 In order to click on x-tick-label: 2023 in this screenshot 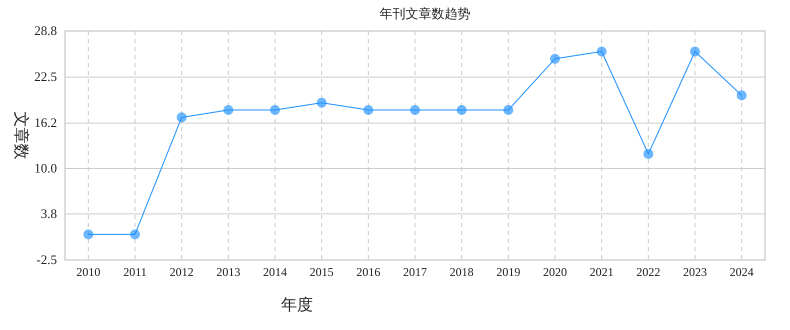, I will do `click(695, 272)`.